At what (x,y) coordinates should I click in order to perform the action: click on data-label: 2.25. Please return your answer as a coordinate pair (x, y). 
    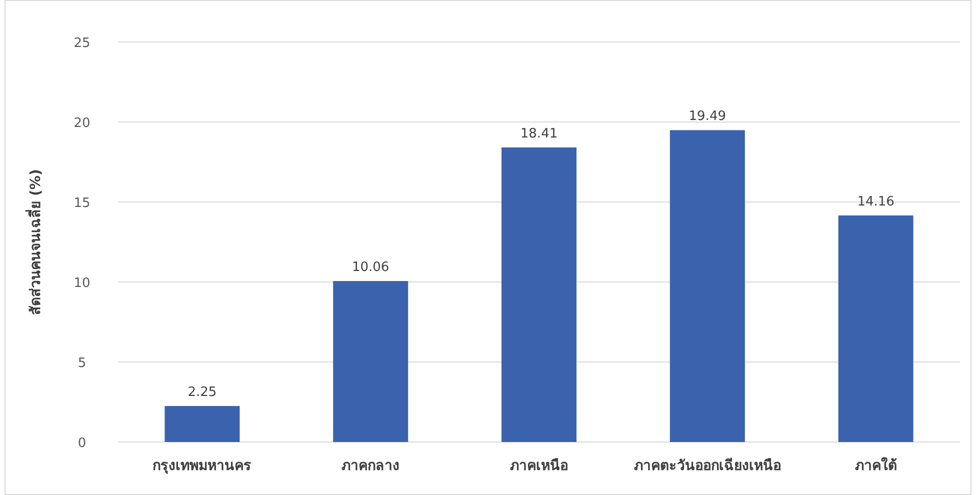
    Looking at the image, I should click on (202, 392).